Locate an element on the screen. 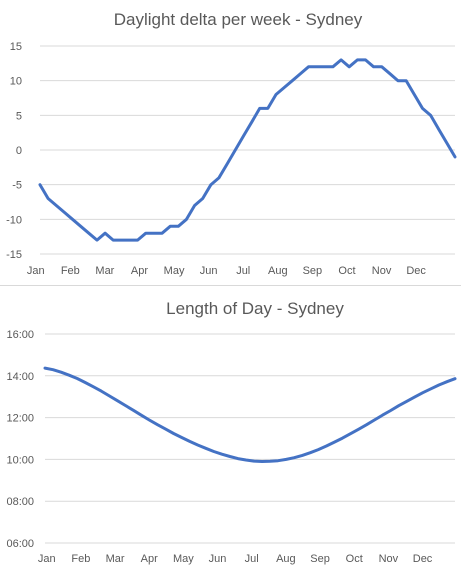  y-tick-label: -10 is located at coordinates (14, 220).